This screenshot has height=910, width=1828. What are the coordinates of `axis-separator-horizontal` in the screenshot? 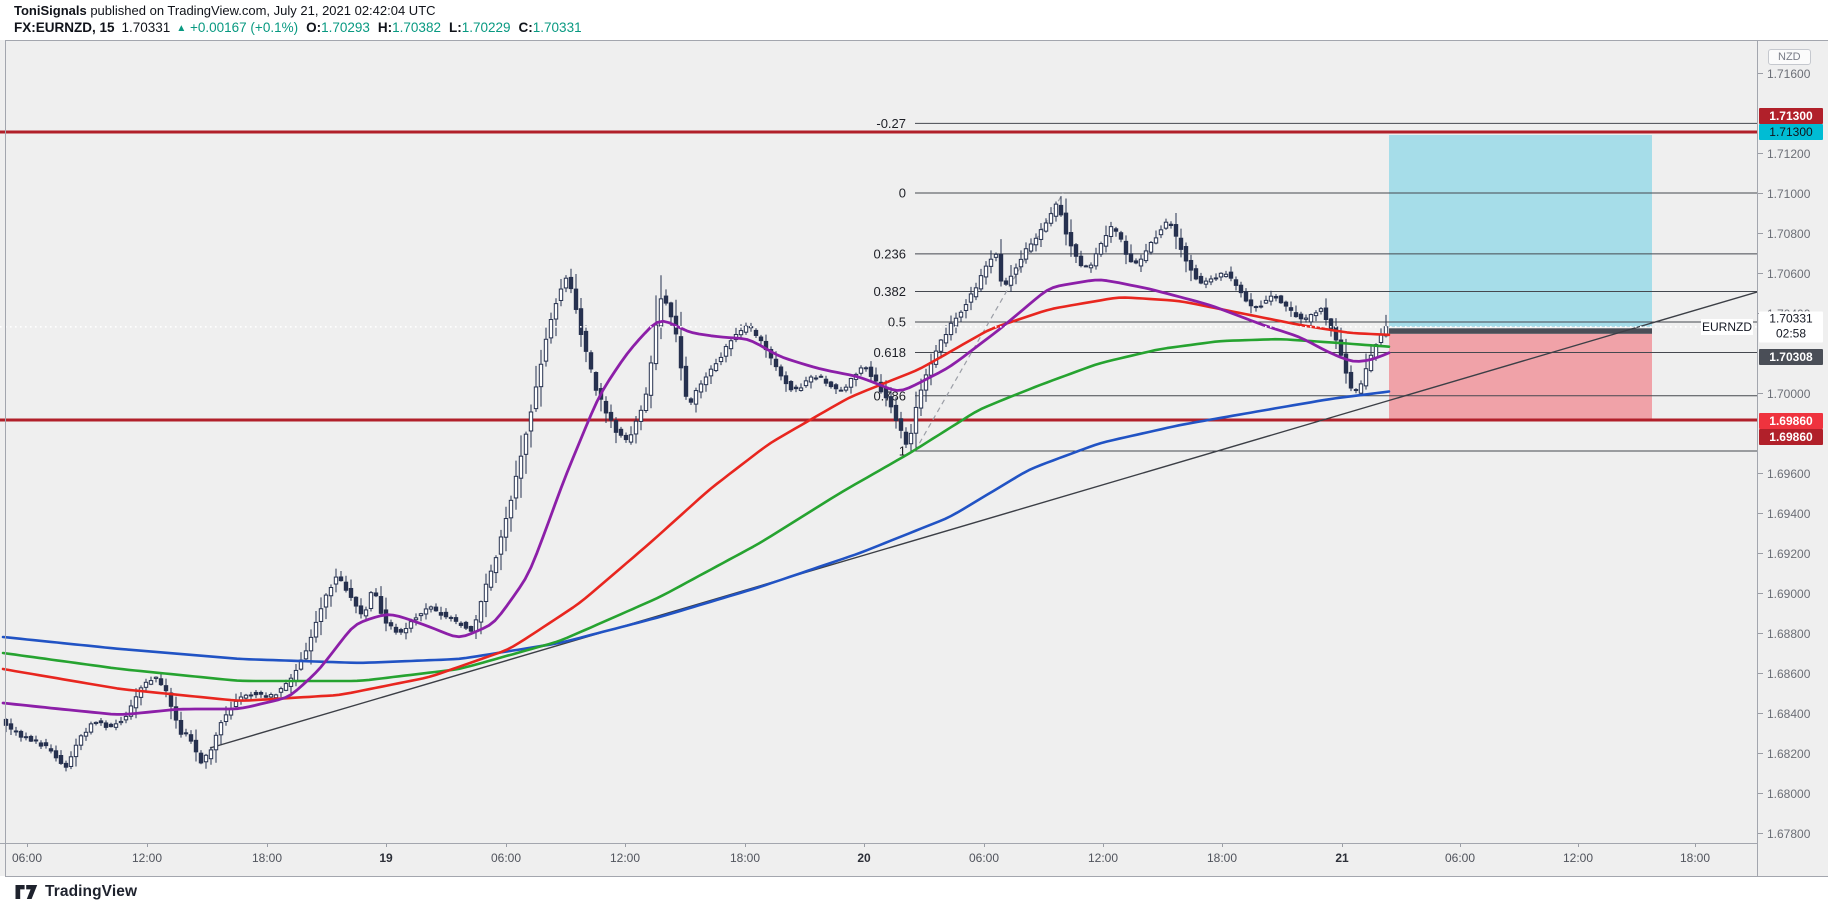 It's located at (878, 843).